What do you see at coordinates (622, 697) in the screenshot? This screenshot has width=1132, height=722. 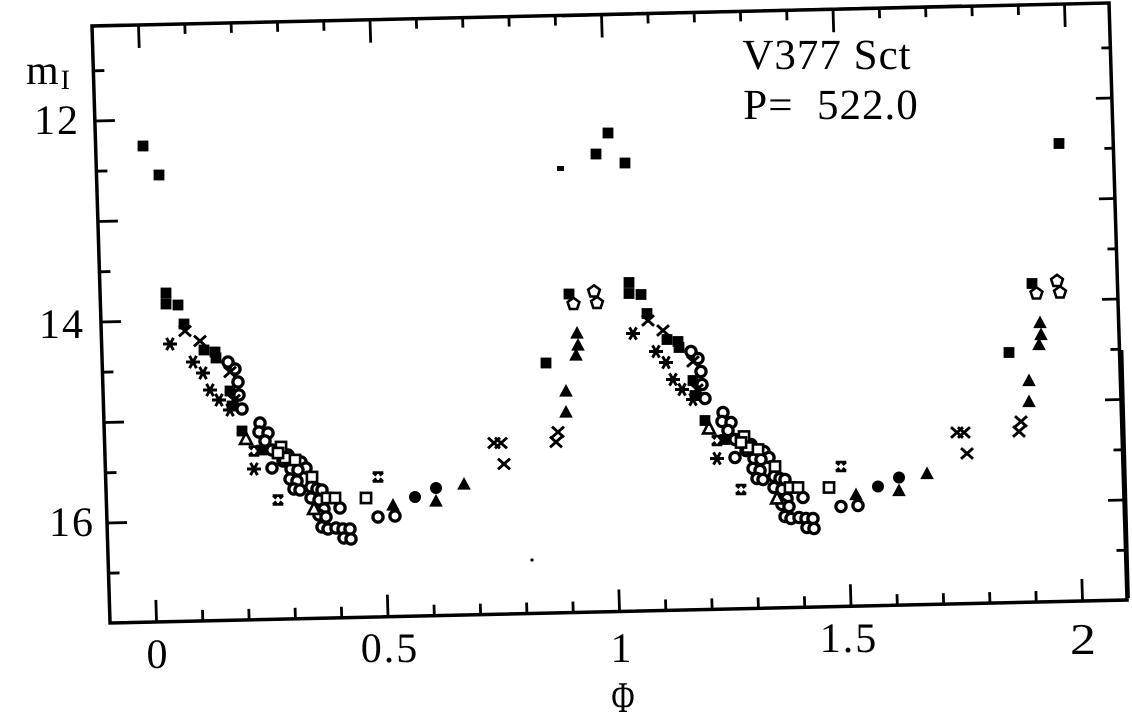 I see `svg-text: Φ` at bounding box center [622, 697].